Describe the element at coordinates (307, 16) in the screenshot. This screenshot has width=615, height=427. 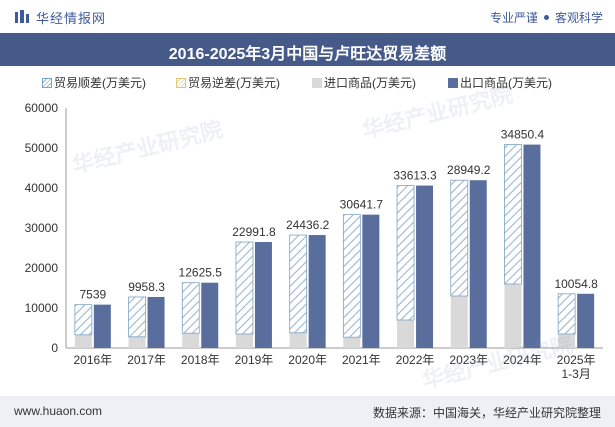
I see `top-bar: 华经情报网 专业严谨 客观科学` at that location.